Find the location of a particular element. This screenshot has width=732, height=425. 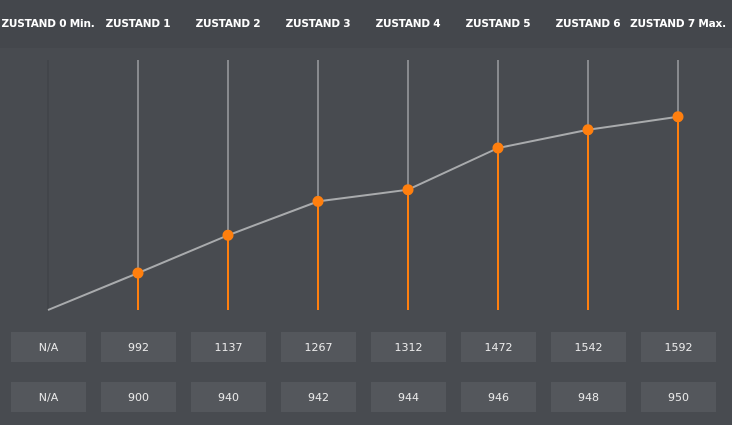

value-cell-row1-0: N/A is located at coordinates (48, 347).